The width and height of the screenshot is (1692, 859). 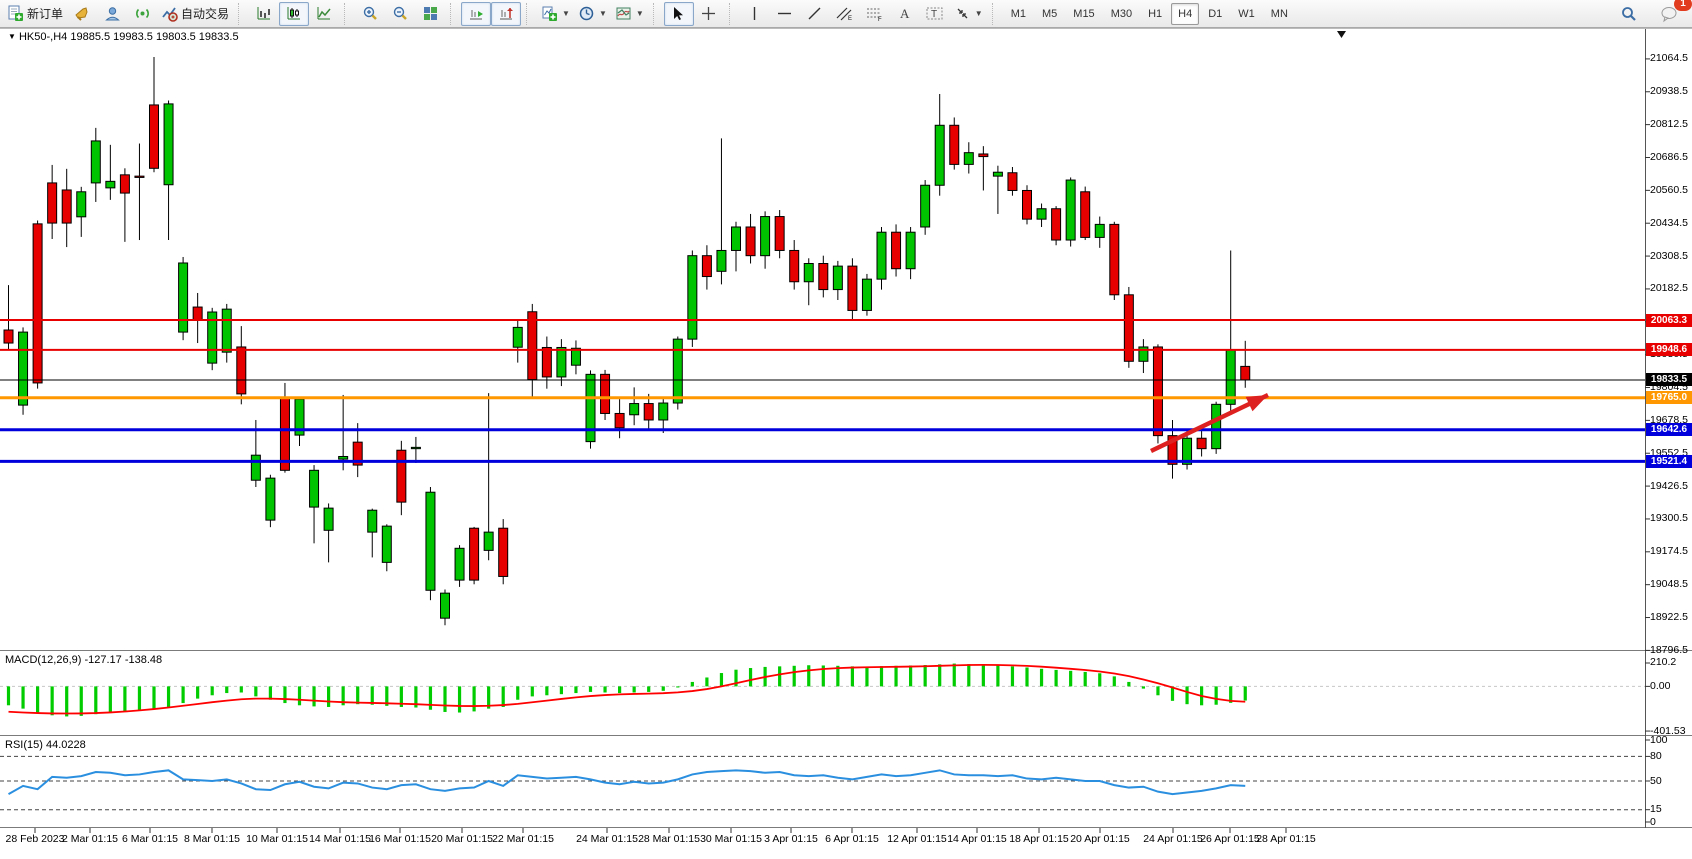 I want to click on text-label-icon: T, so click(x=934, y=13).